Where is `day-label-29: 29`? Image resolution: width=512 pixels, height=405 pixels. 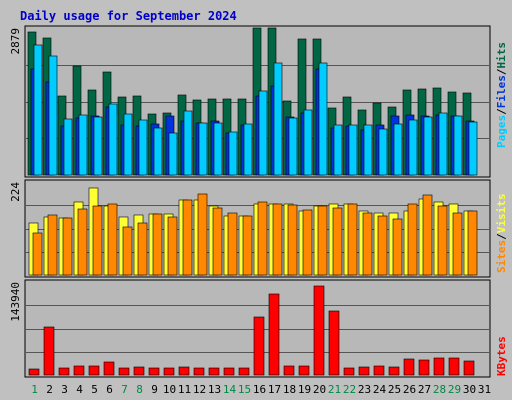
day-label-29: 29 is located at coordinates (454, 389).